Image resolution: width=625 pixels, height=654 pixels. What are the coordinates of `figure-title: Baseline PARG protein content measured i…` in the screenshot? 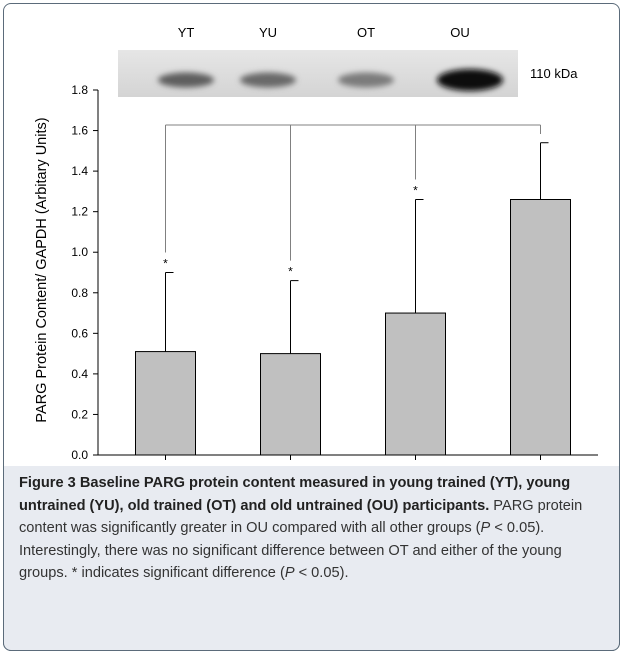 It's located at (295, 494).